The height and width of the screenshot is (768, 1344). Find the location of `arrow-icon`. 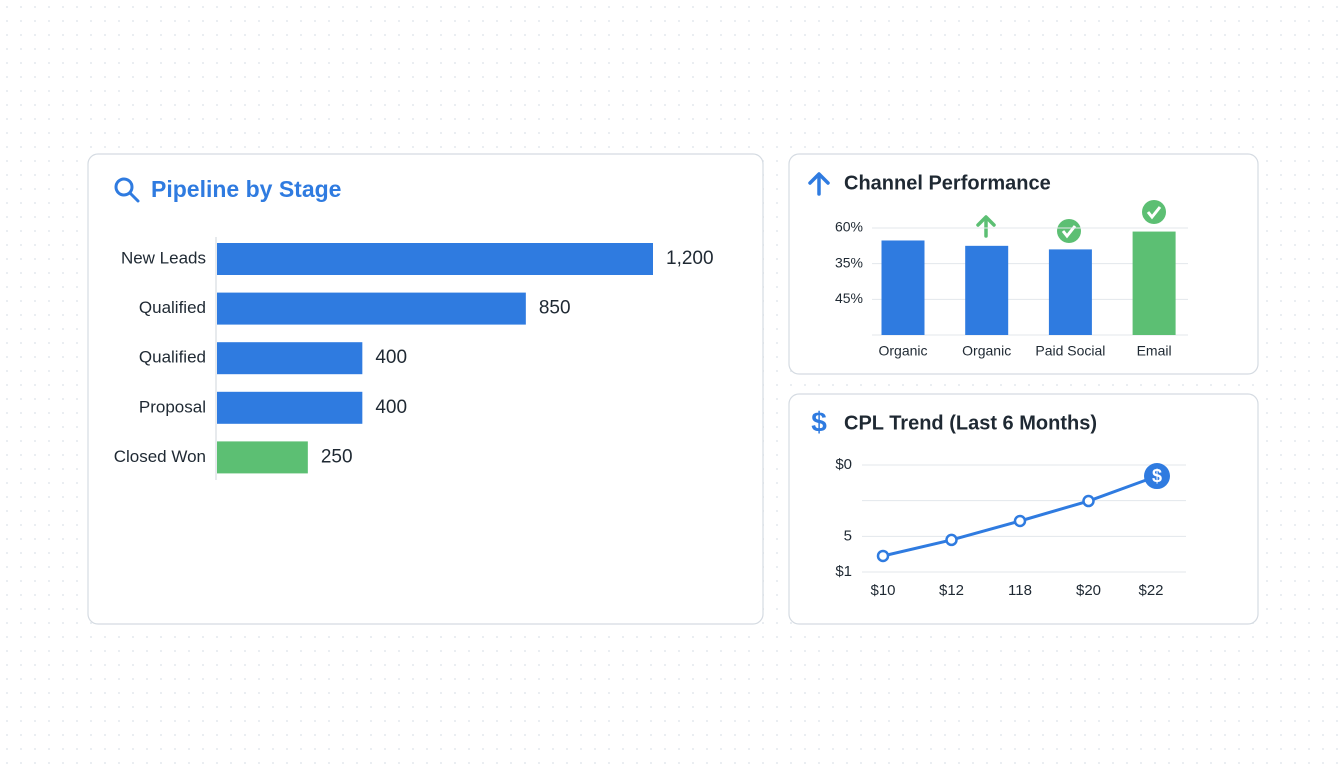

arrow-icon is located at coordinates (819, 184).